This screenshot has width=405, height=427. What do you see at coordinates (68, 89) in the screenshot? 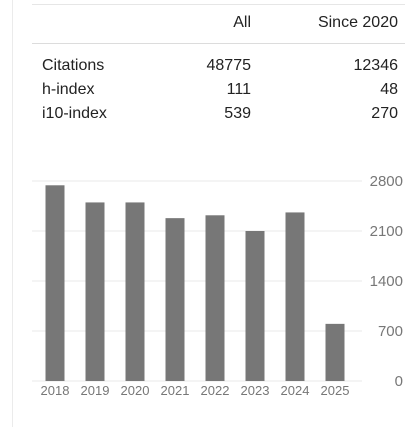
I see `row-label-h-index: h-index` at bounding box center [68, 89].